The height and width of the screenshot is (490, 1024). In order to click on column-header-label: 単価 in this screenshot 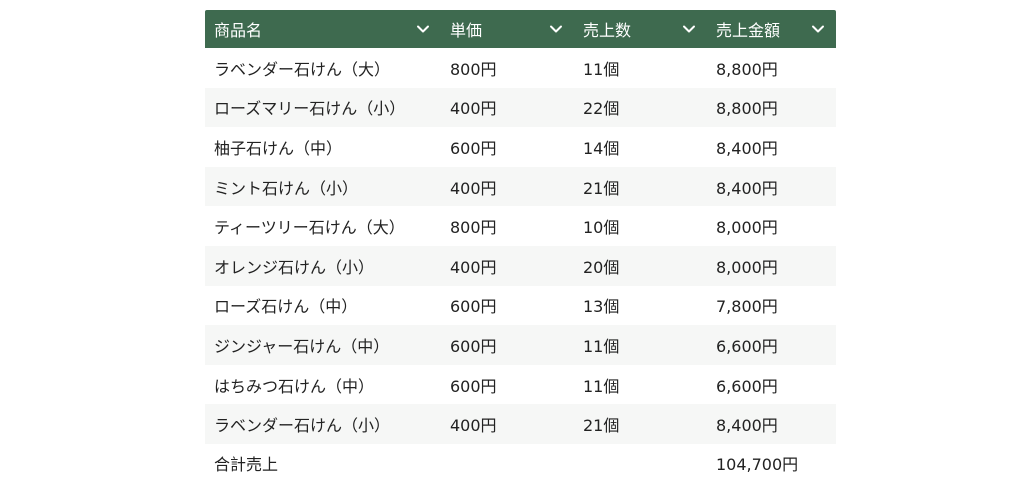, I will do `click(466, 30)`.